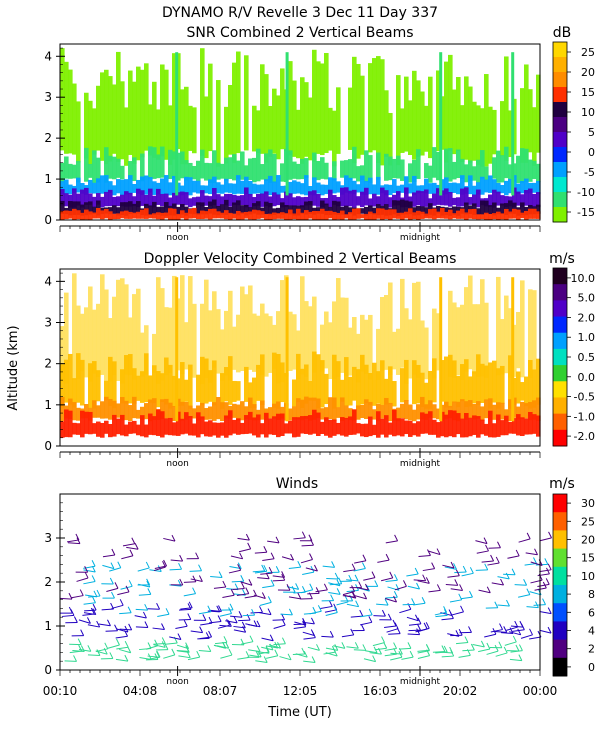 Image resolution: width=600 pixels, height=750 pixels. What do you see at coordinates (177, 349) in the screenshot?
I see `plume` at bounding box center [177, 349].